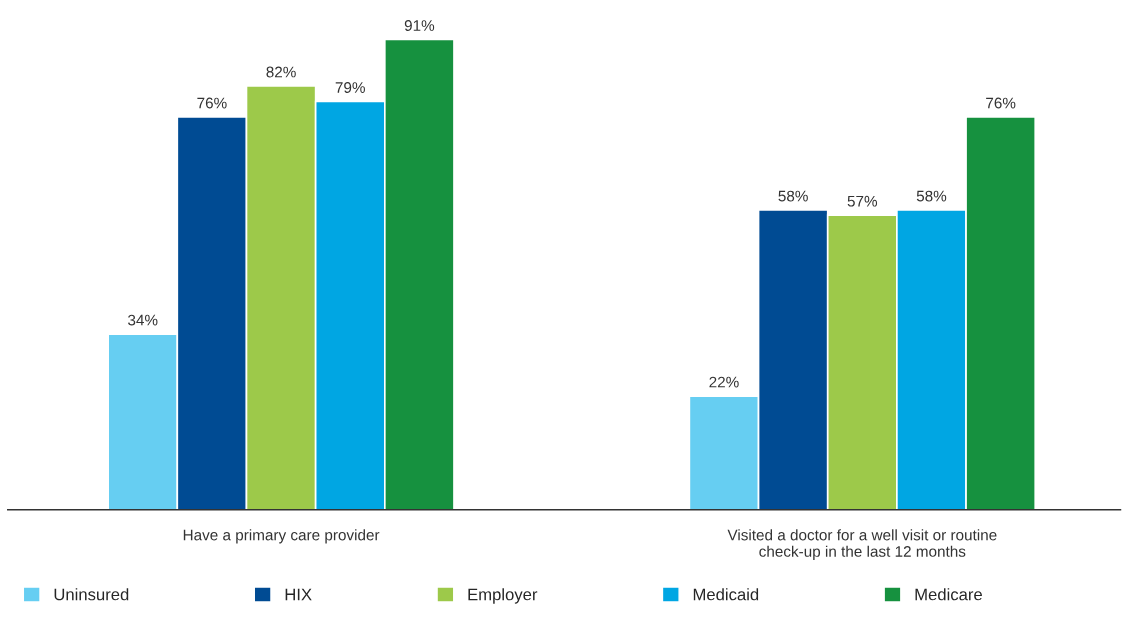 The height and width of the screenshot is (627, 1126). What do you see at coordinates (350, 87) in the screenshot?
I see `data-label: 79%` at bounding box center [350, 87].